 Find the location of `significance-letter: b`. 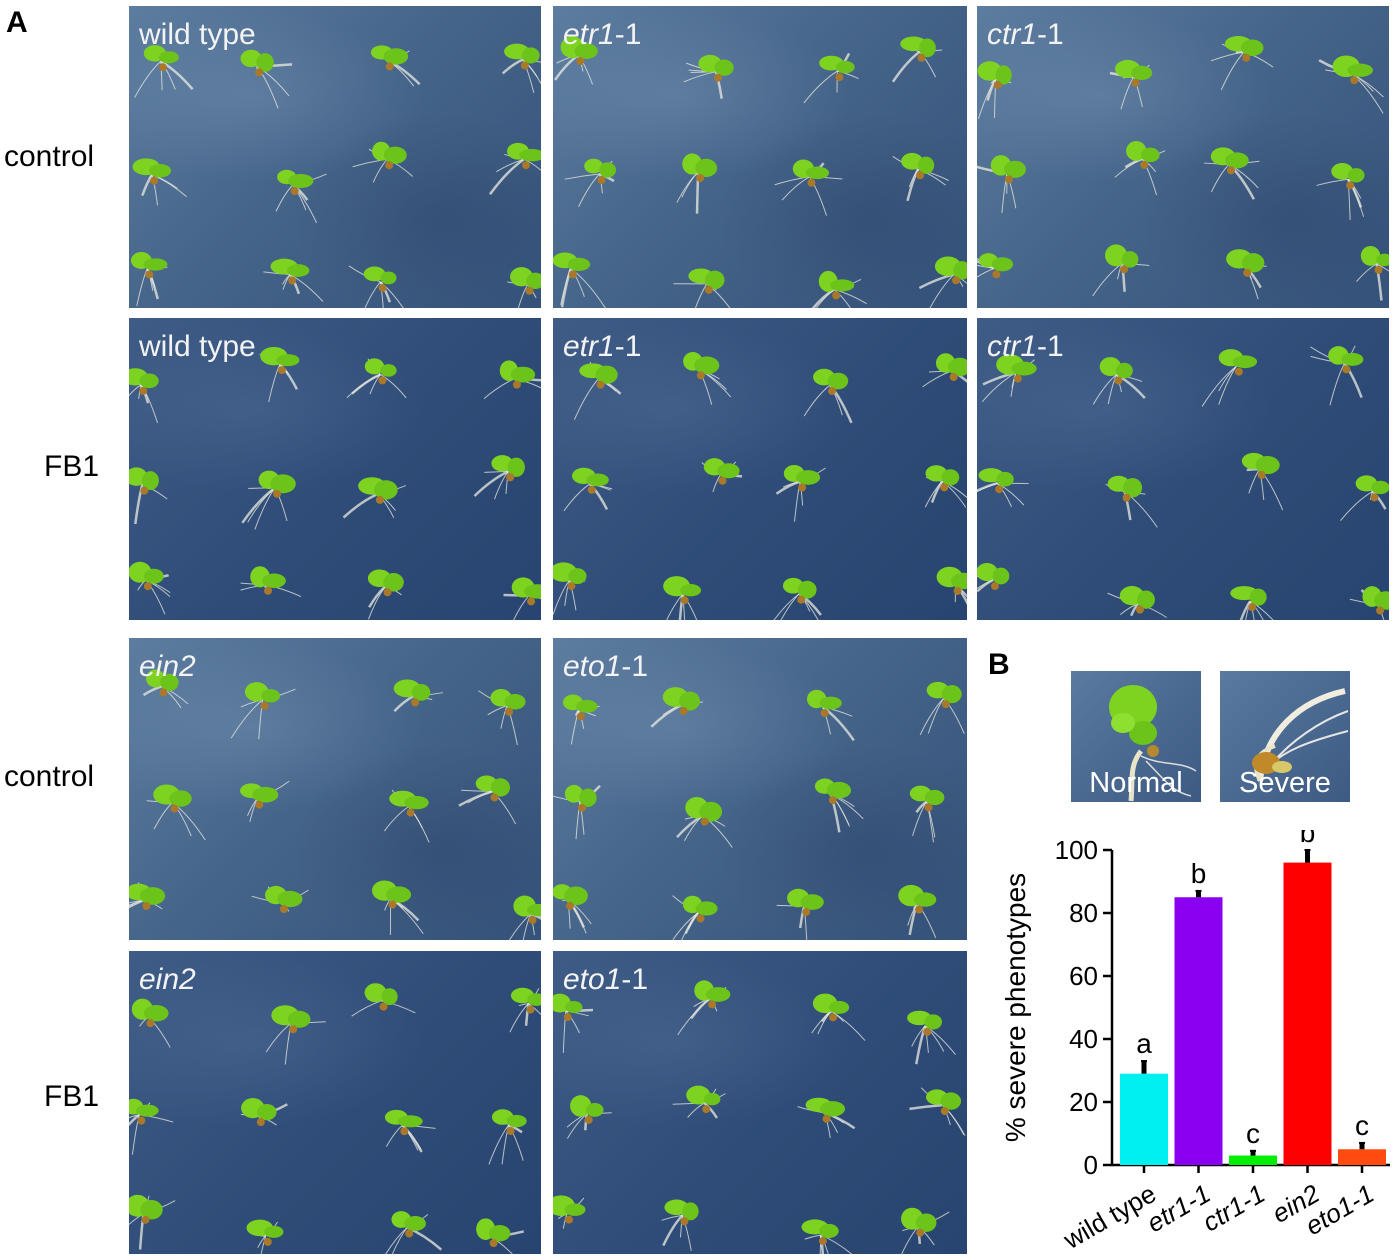

significance-letter: b is located at coordinates (1308, 839).